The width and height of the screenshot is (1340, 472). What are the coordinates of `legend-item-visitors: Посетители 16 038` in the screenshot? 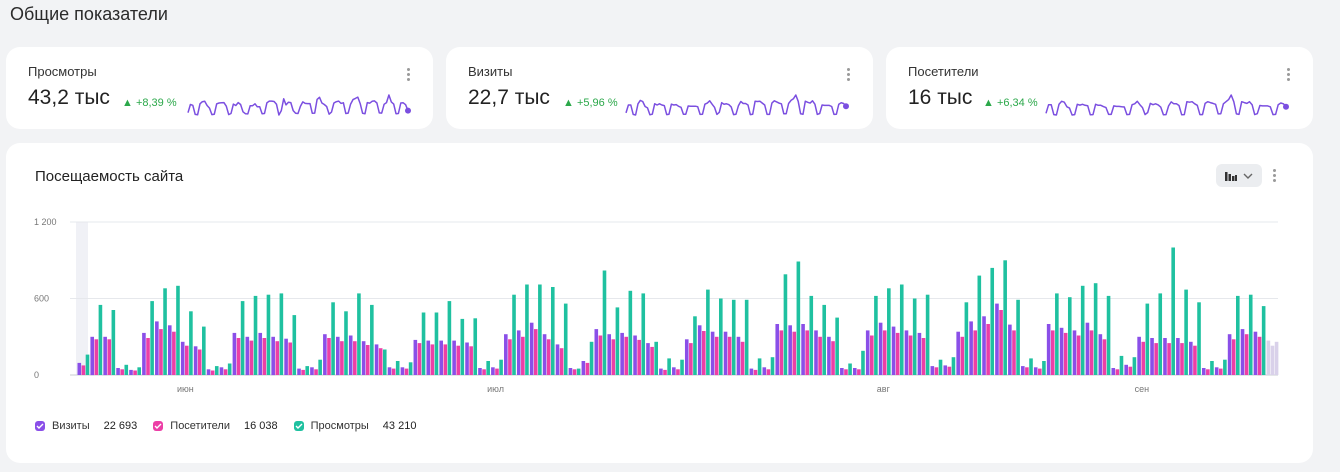 It's located at (215, 426).